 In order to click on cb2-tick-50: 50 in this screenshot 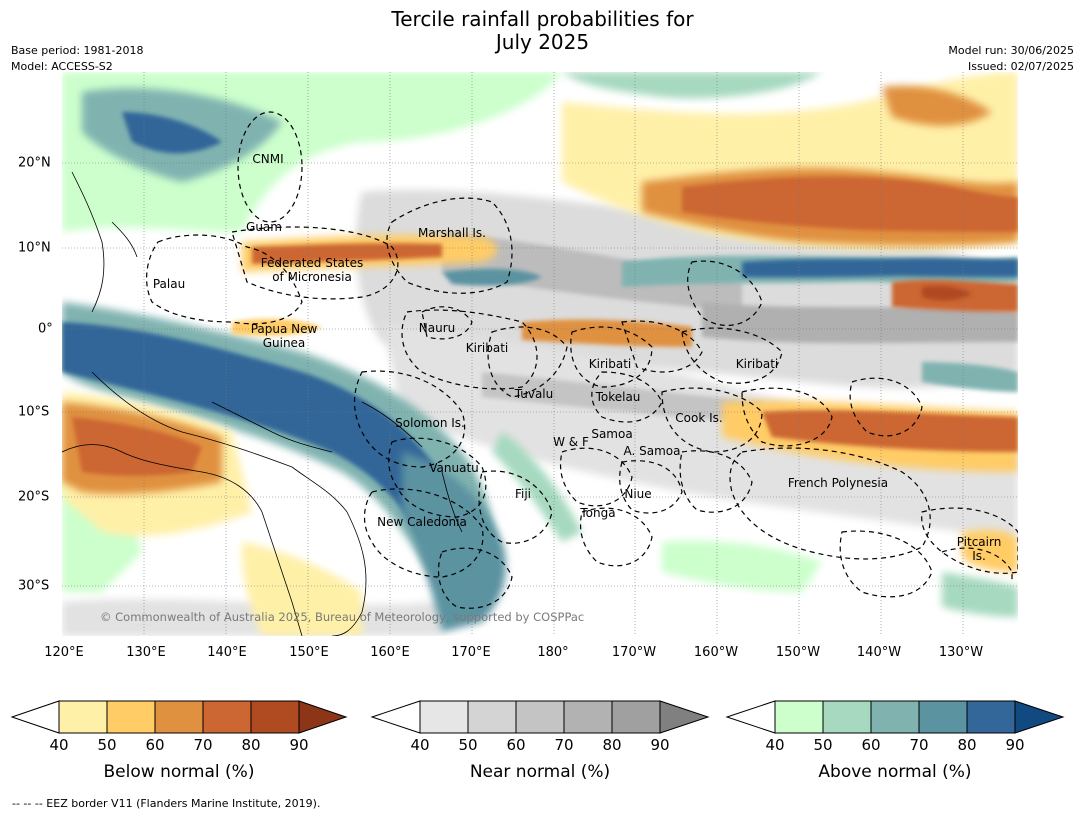, I will do `click(468, 745)`.